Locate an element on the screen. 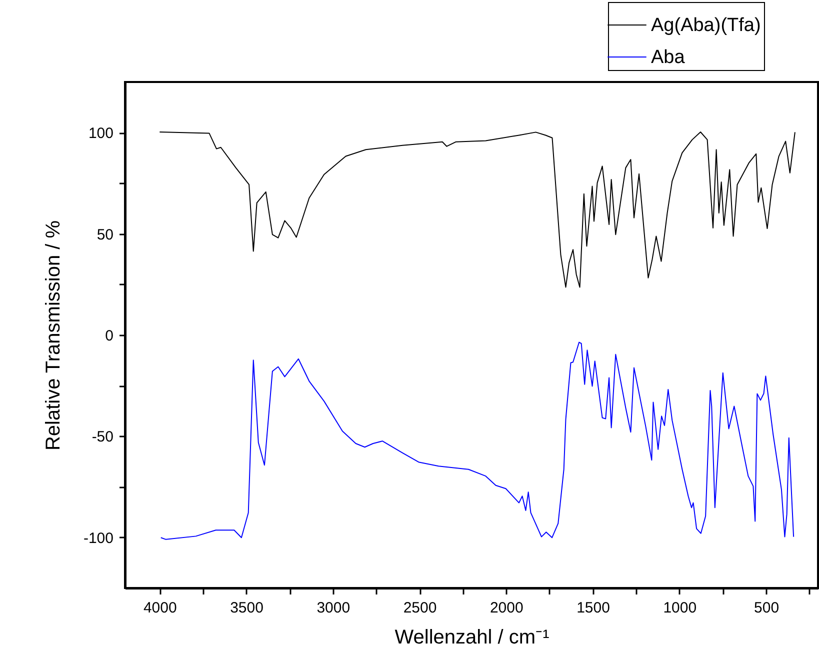  y-tick-label: 50 is located at coordinates (105, 235).